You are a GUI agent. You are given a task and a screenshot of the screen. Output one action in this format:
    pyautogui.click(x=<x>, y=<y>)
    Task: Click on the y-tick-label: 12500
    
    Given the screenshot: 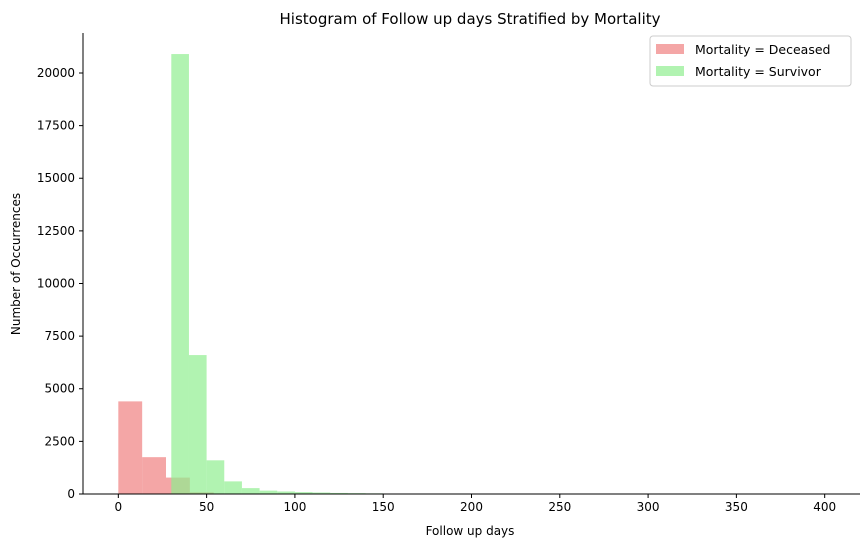 What is the action you would take?
    pyautogui.click(x=56, y=231)
    